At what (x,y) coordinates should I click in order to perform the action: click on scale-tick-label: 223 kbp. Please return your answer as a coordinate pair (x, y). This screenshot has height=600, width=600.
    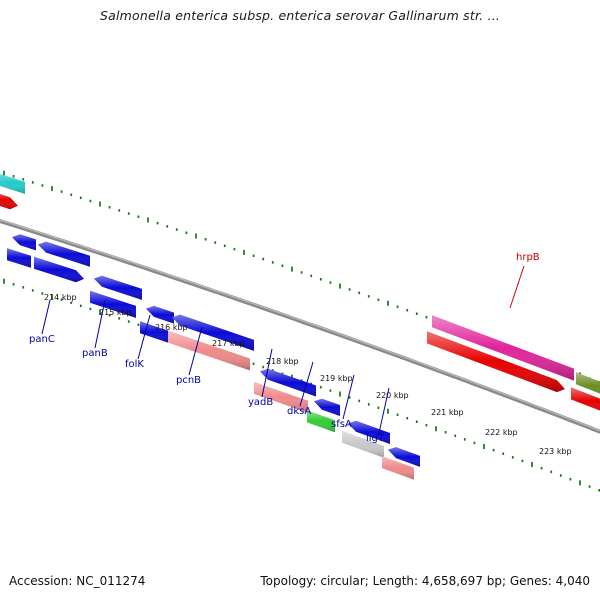
    Looking at the image, I should click on (555, 451).